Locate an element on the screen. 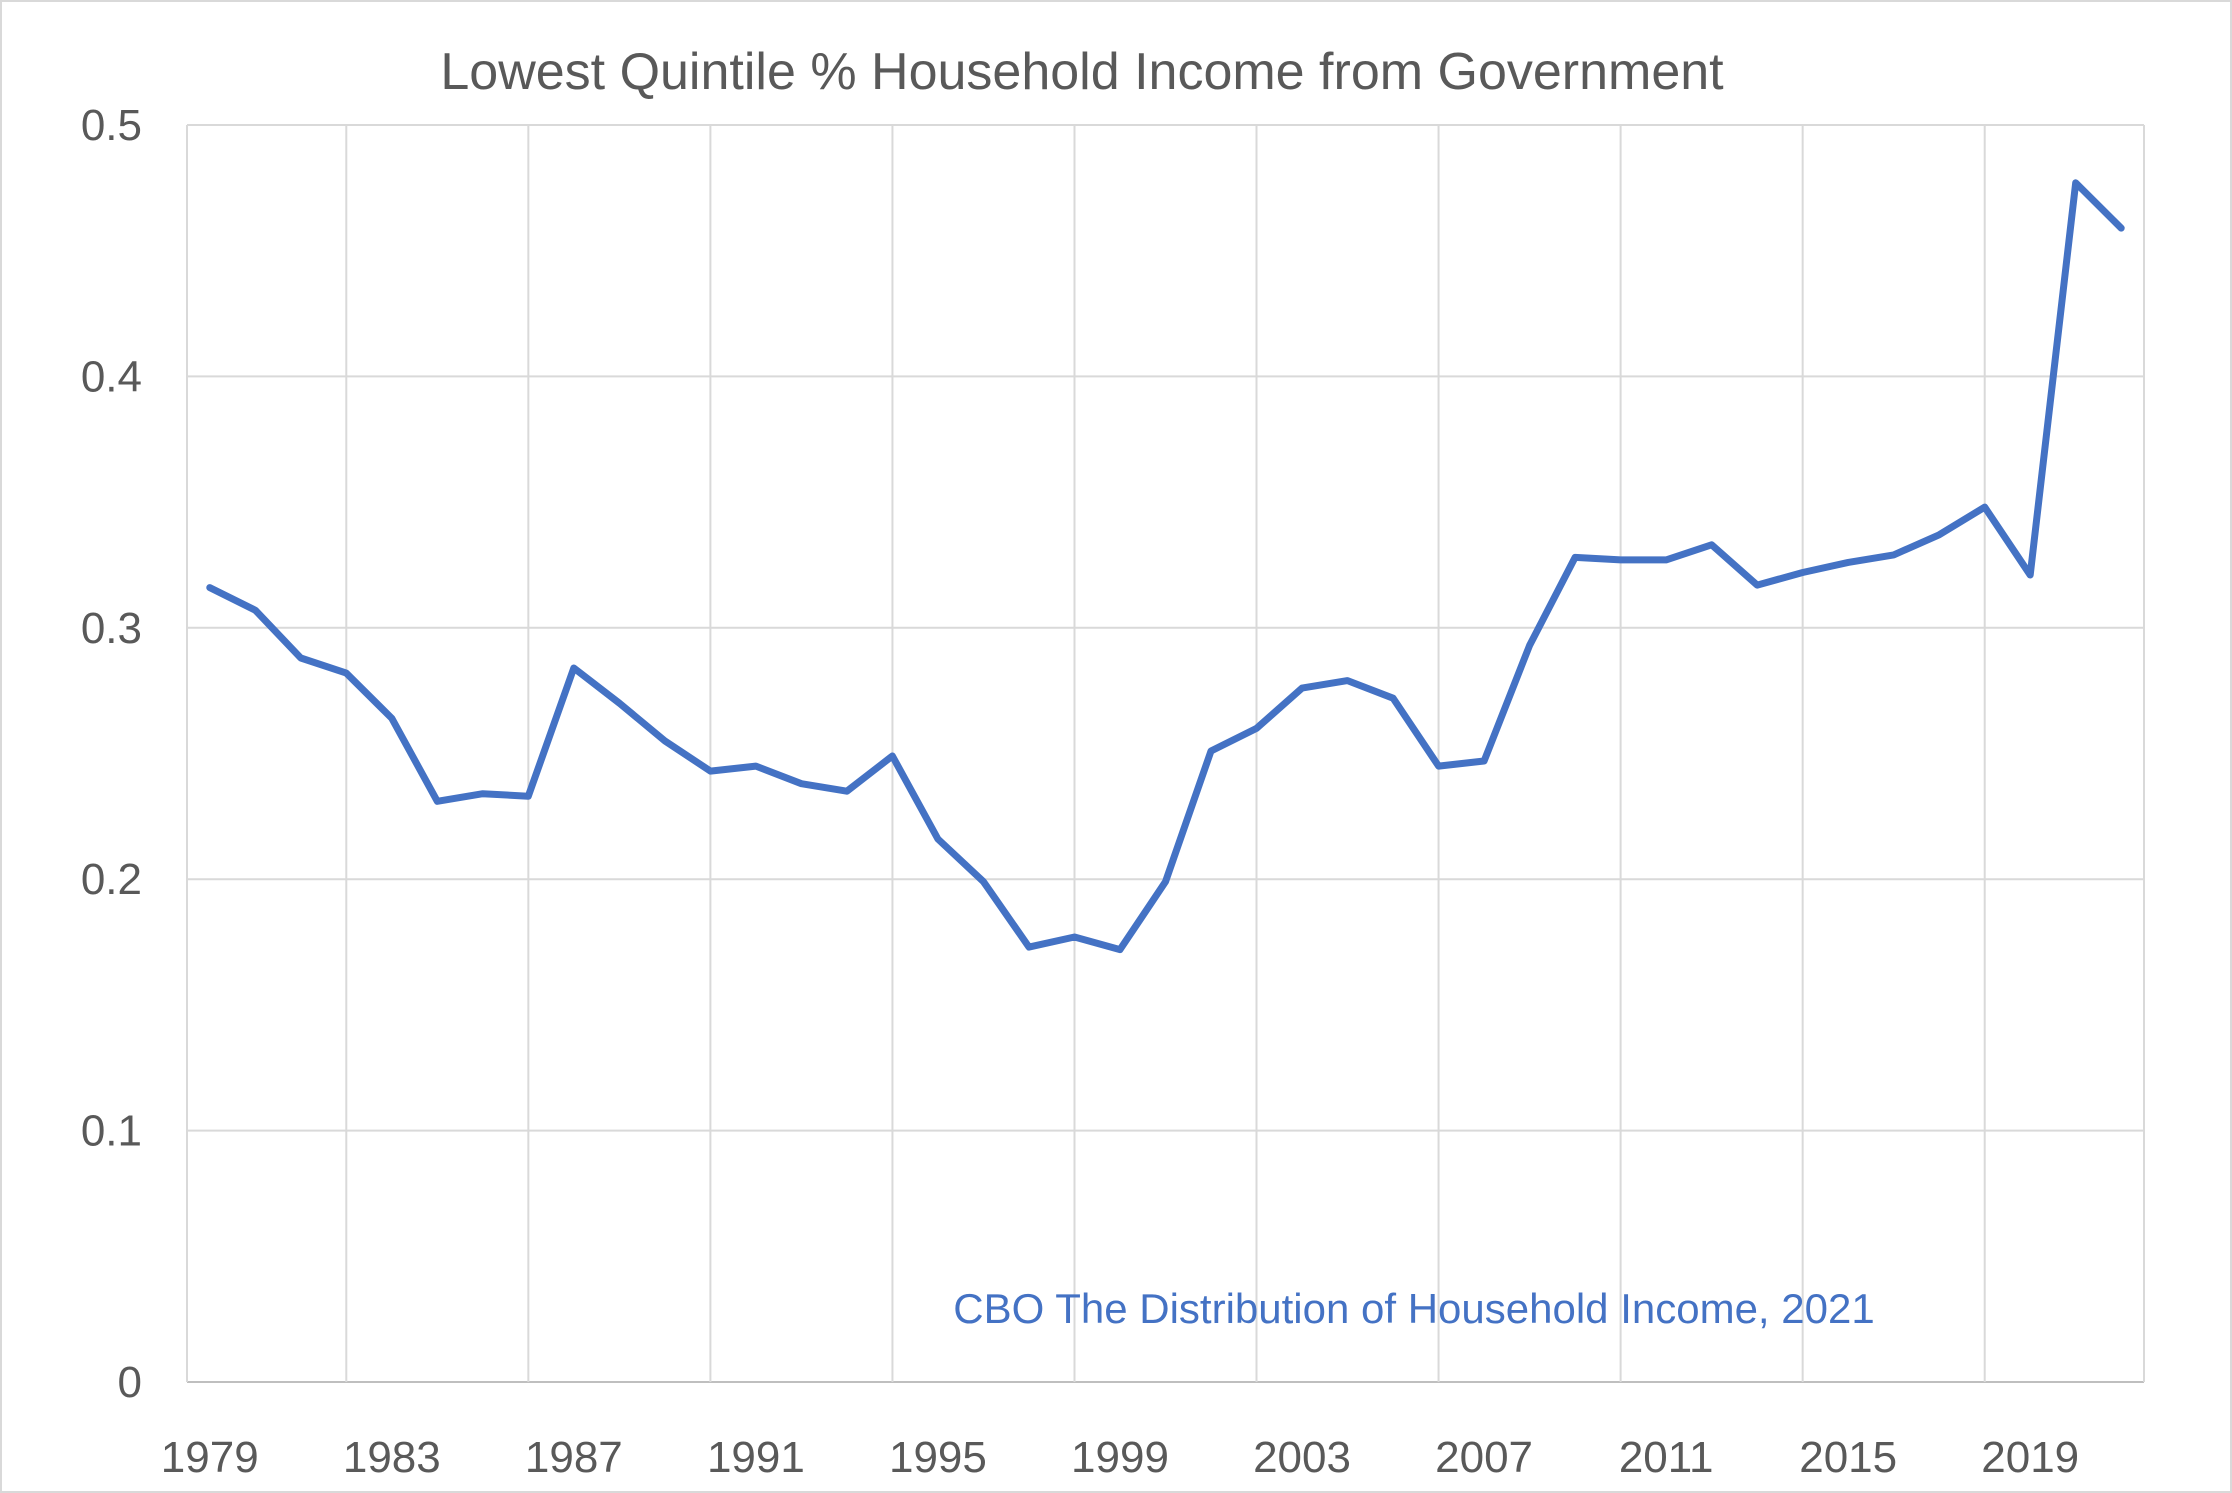 This screenshot has height=1493, width=2232. y-tick-label: 0.4 is located at coordinates (111, 376).